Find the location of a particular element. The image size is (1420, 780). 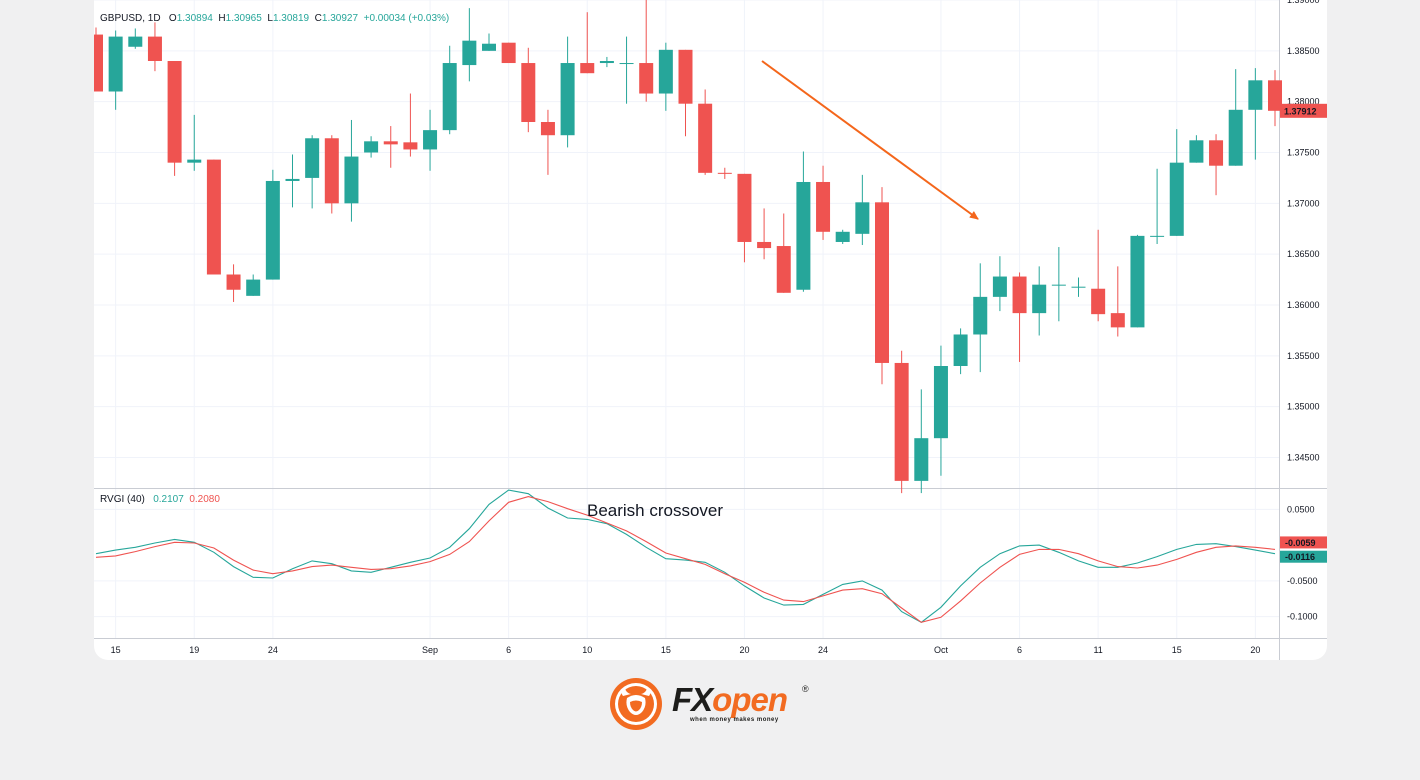

price-tick-label: 1.36000 is located at coordinates (1303, 305).